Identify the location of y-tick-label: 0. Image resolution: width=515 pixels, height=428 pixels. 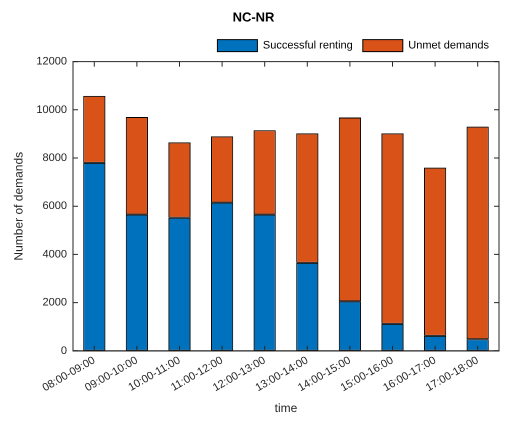
(63, 350).